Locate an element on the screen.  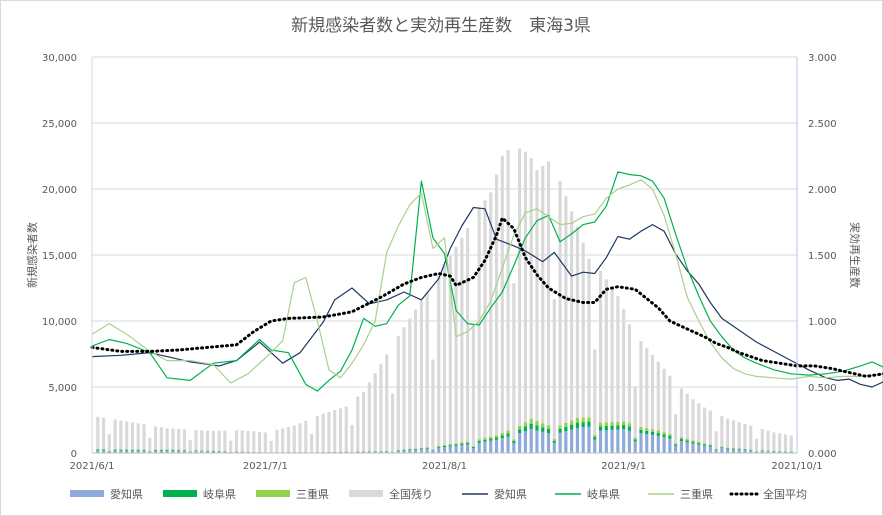
legend-label: 全国残り is located at coordinates (411, 494).